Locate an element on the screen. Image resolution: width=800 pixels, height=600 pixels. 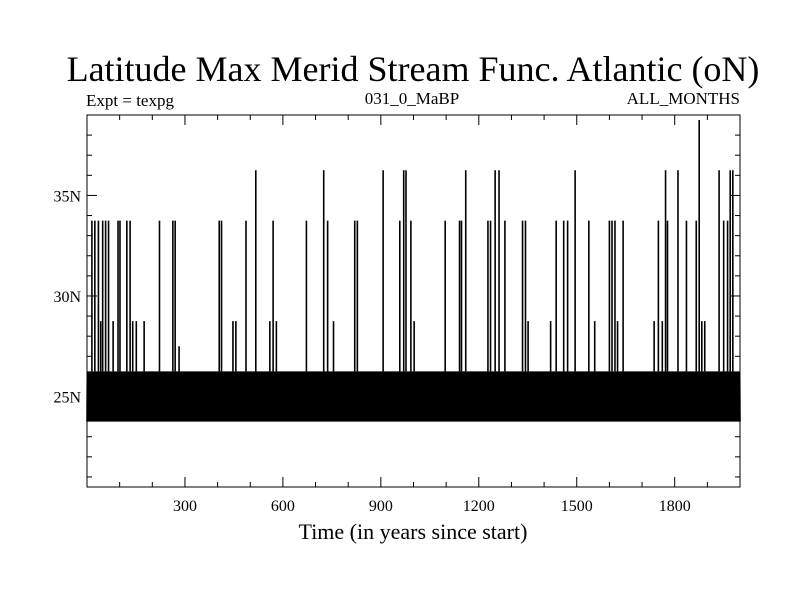
y-tick-label-35N: 35N is located at coordinates (67, 196).